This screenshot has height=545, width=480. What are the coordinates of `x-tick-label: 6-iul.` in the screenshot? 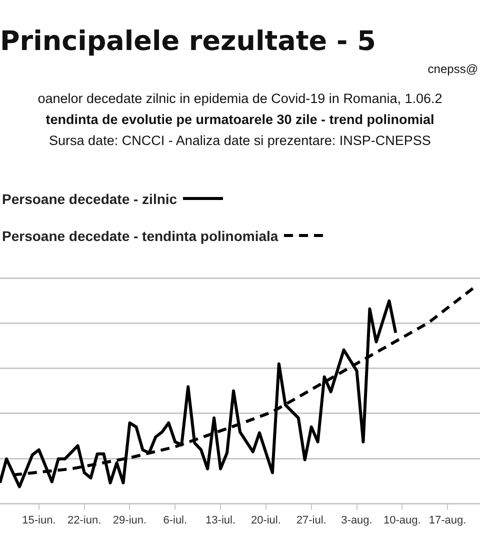 It's located at (175, 520).